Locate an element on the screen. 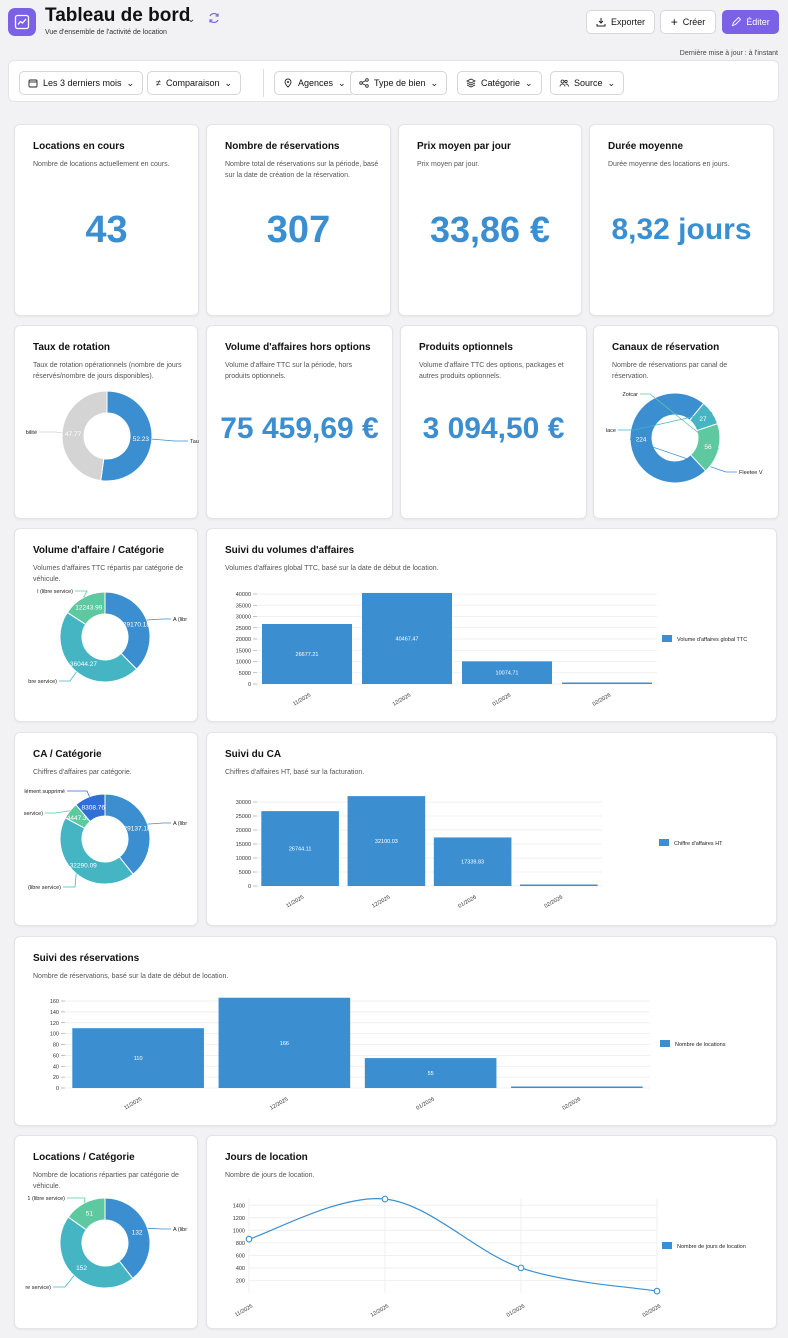  y-tick-label: 60 is located at coordinates (56, 1056).